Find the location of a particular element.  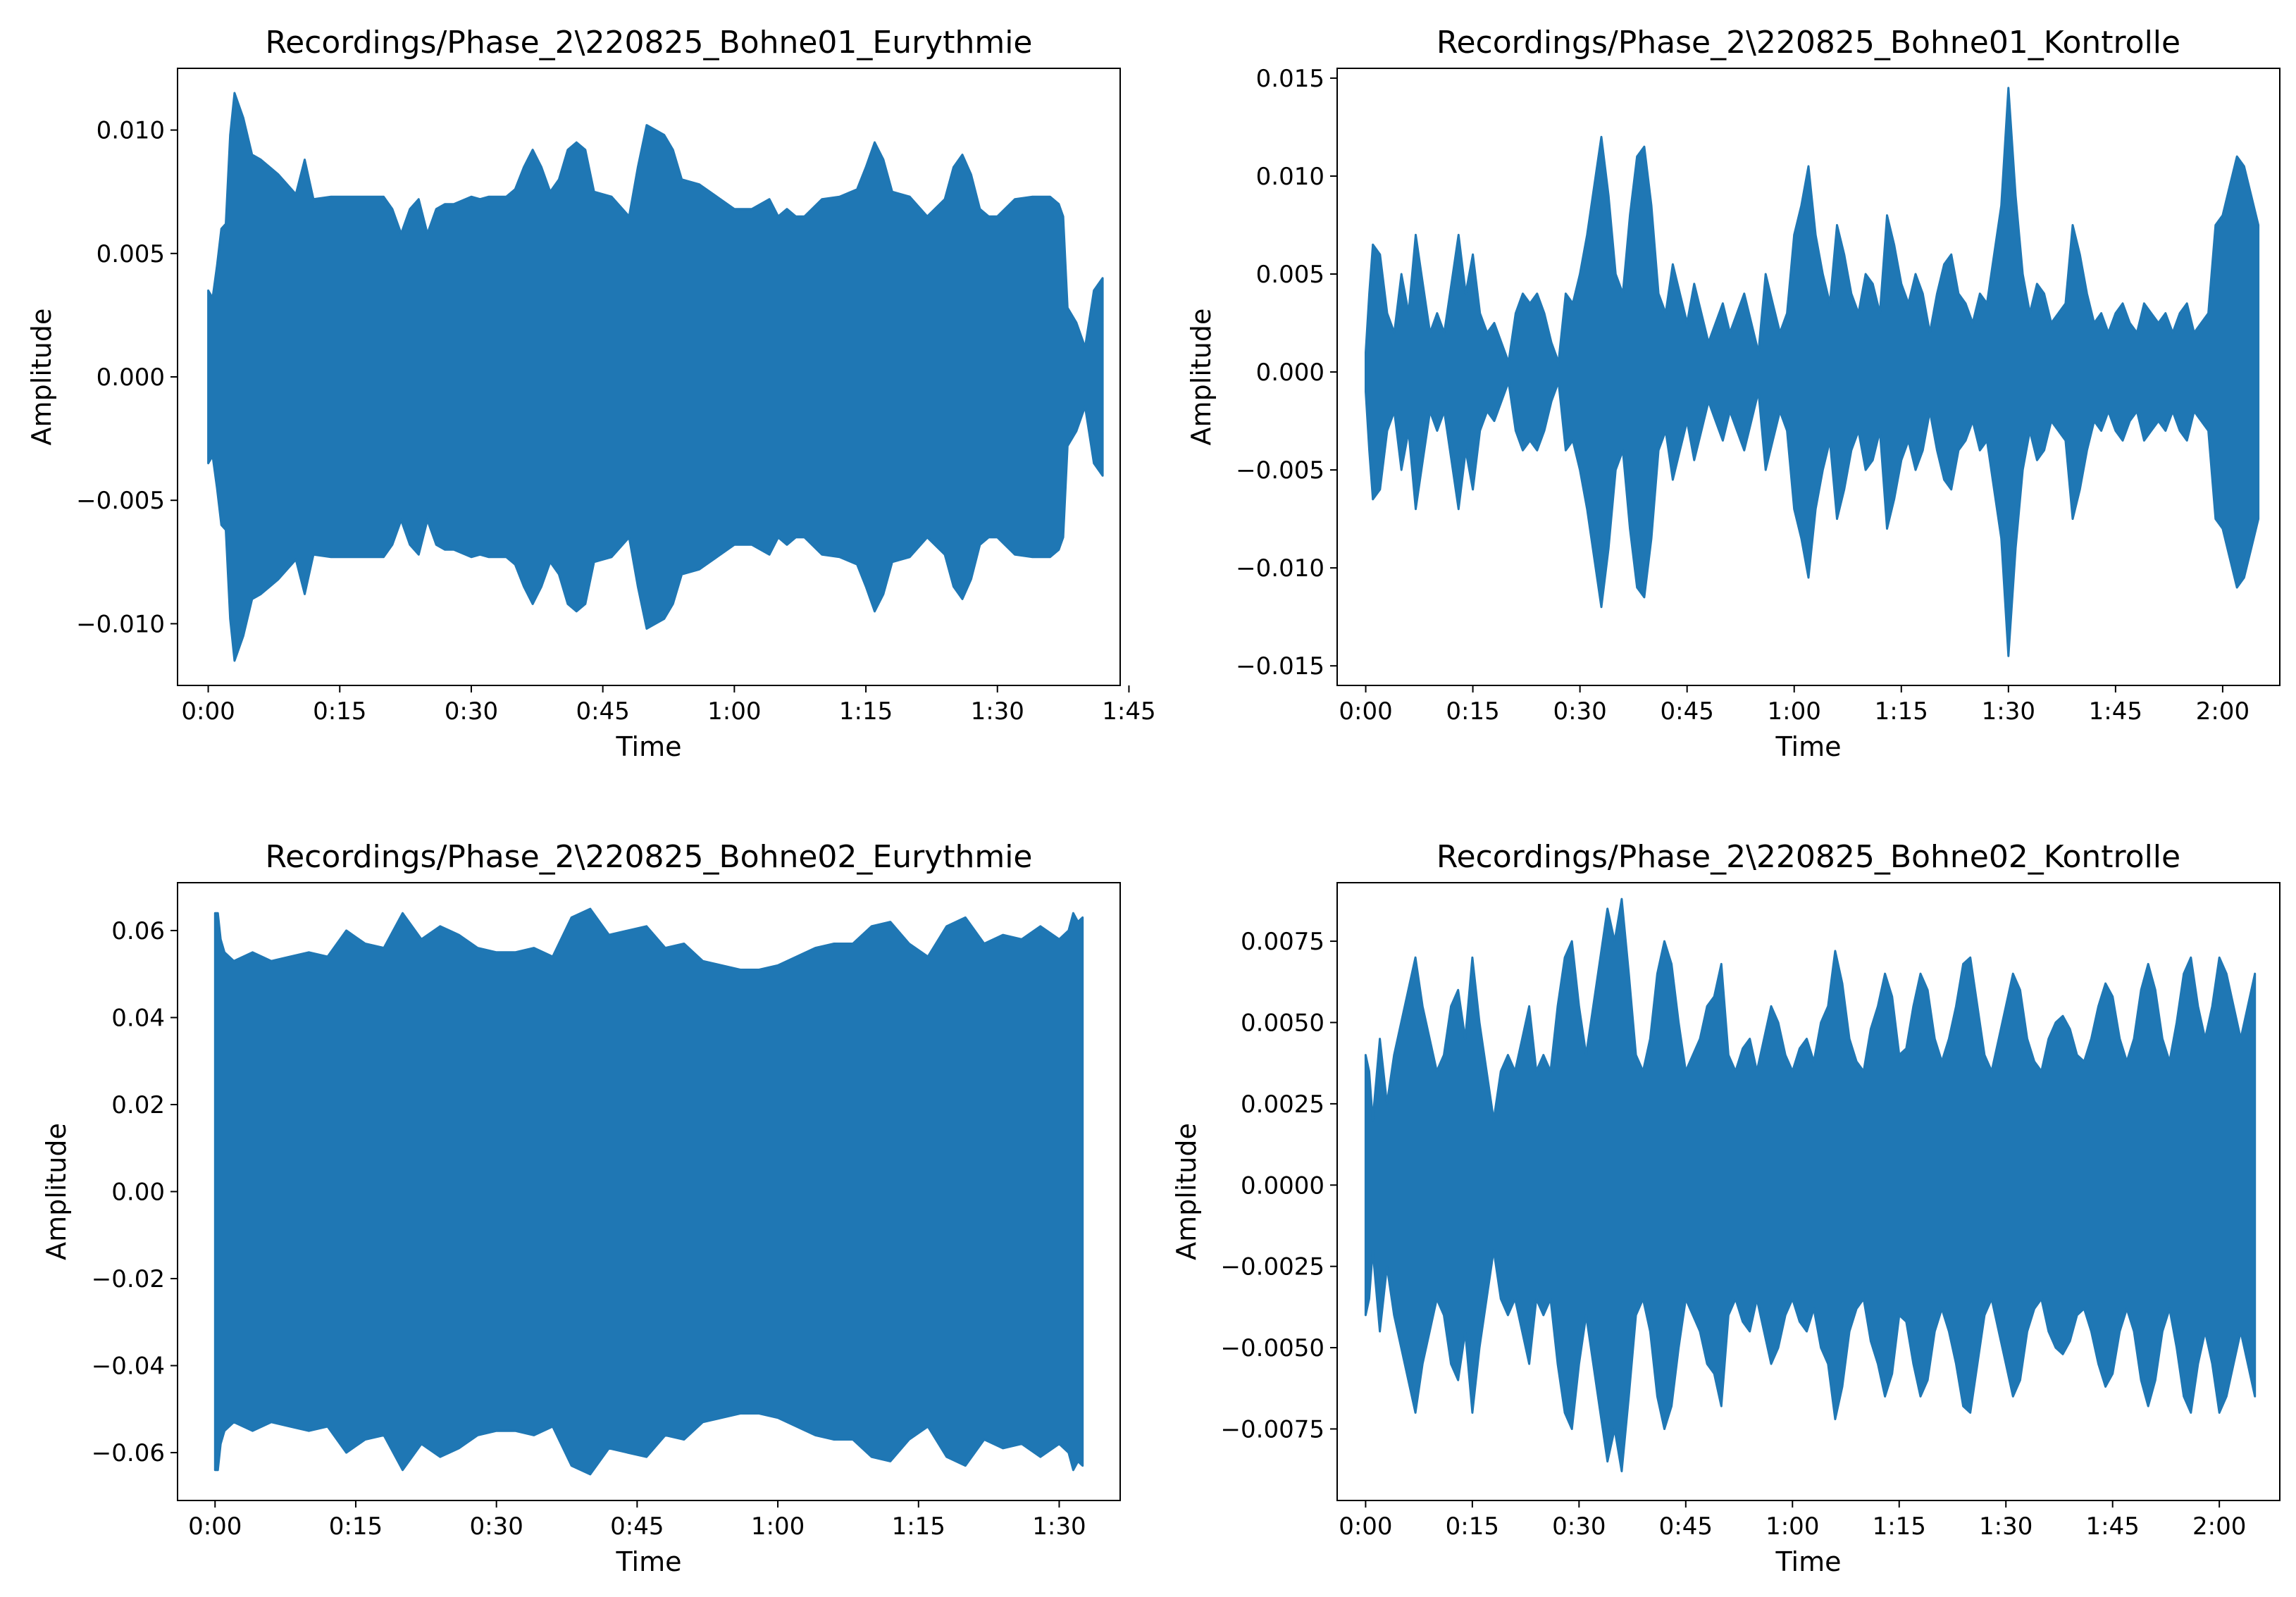

y-tick-label: 0.0025 is located at coordinates (1282, 1104).